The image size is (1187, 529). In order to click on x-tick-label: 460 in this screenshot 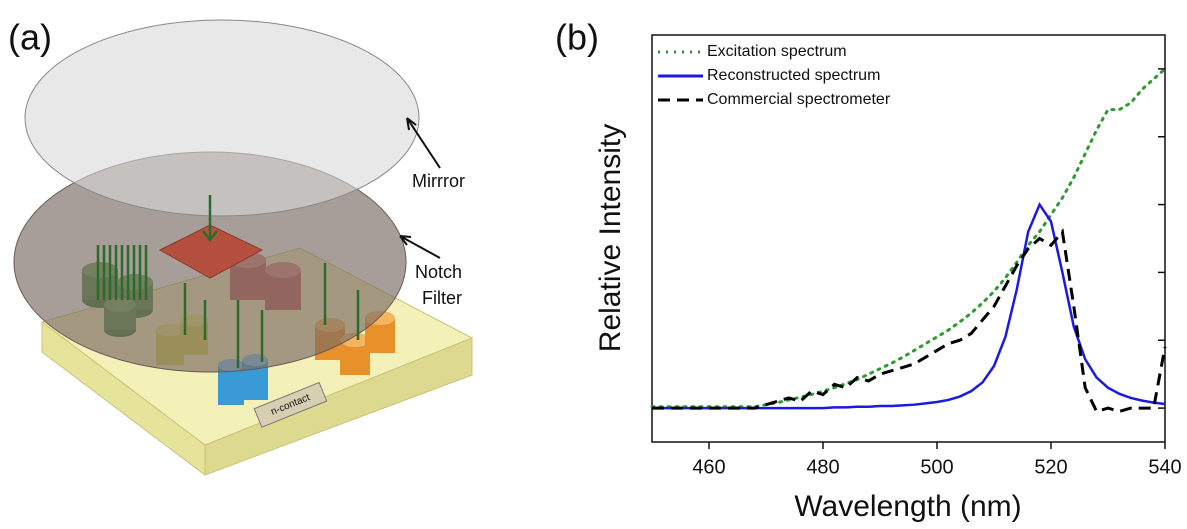, I will do `click(708, 467)`.